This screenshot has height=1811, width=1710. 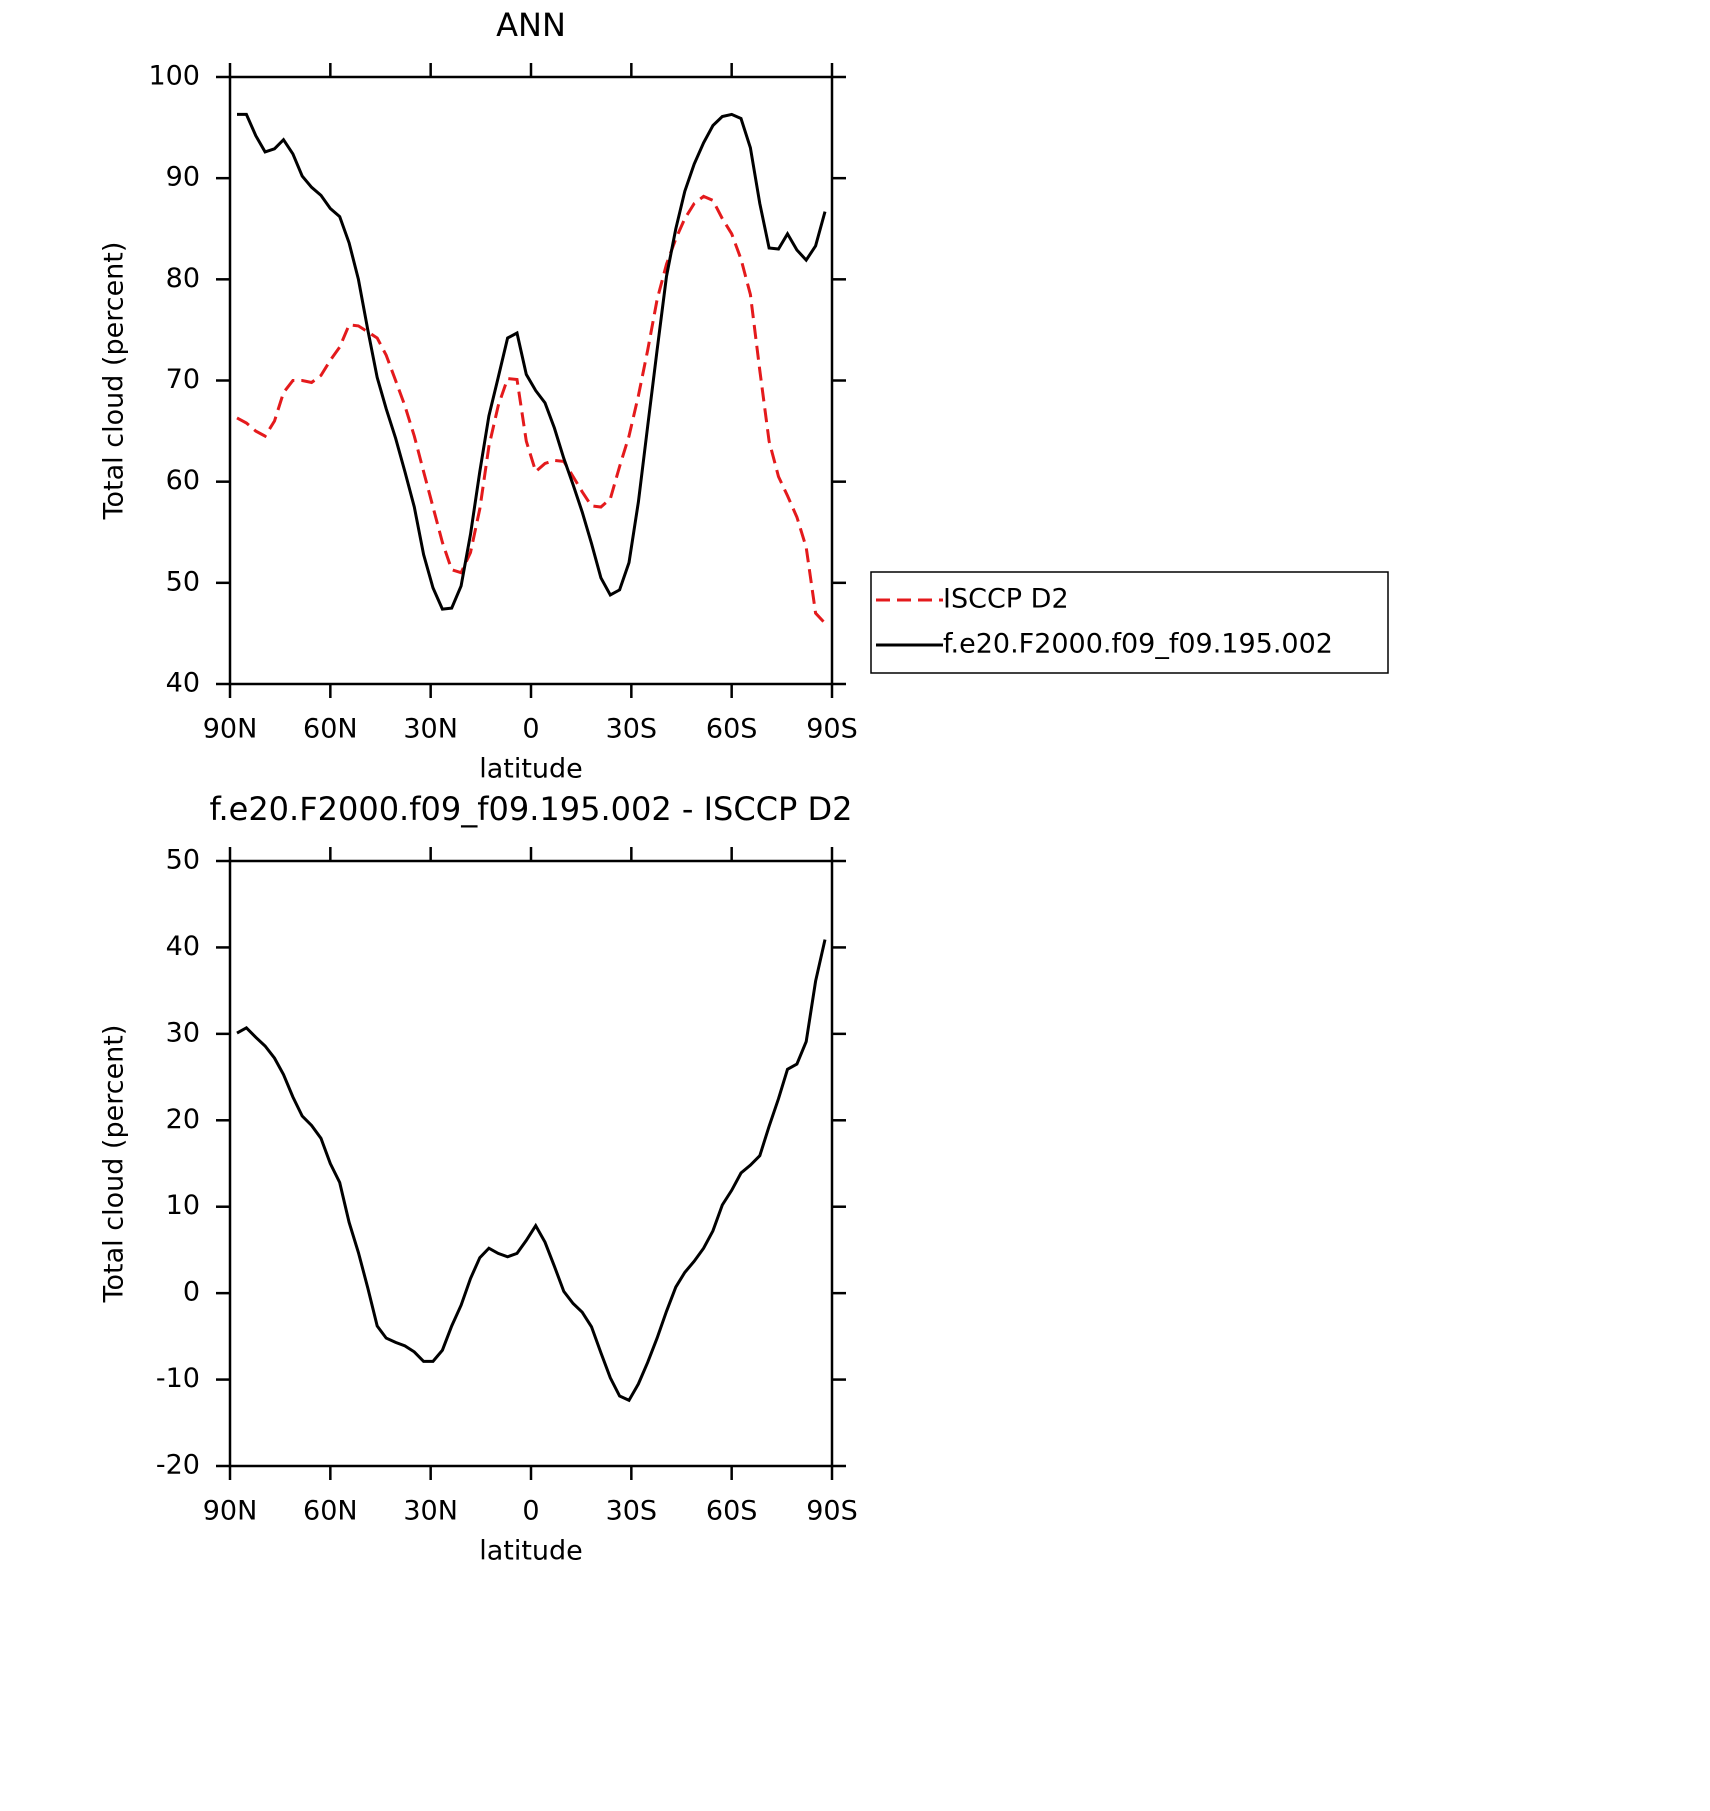 What do you see at coordinates (1006, 599) in the screenshot?
I see `legend-label: ISCCP D2` at bounding box center [1006, 599].